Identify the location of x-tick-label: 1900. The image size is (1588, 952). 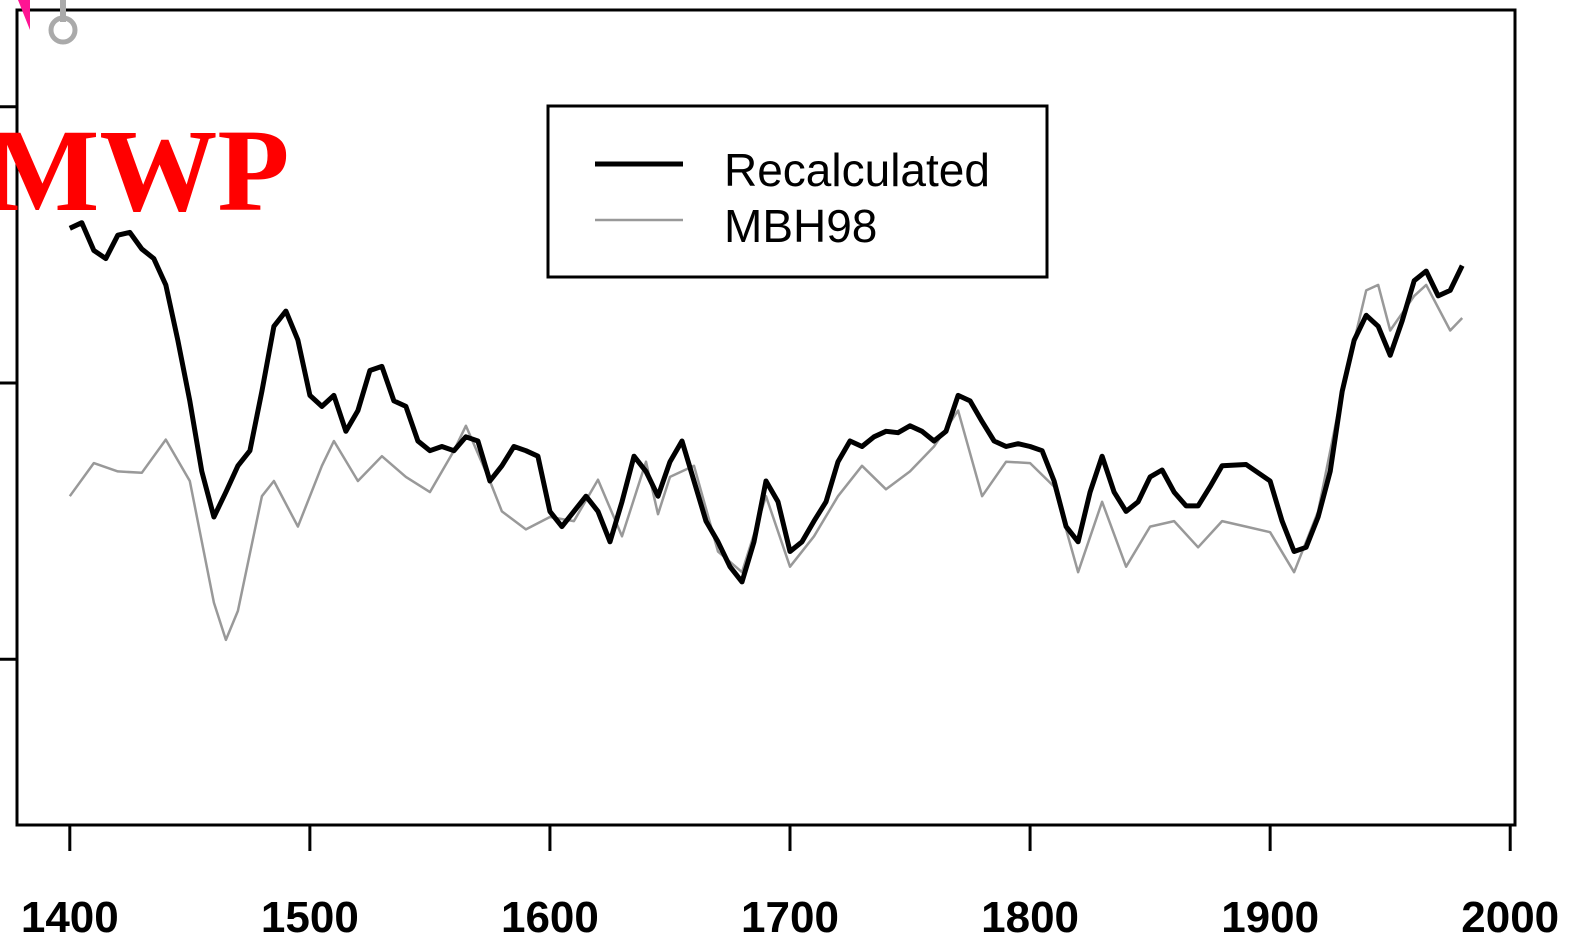
(1270, 917).